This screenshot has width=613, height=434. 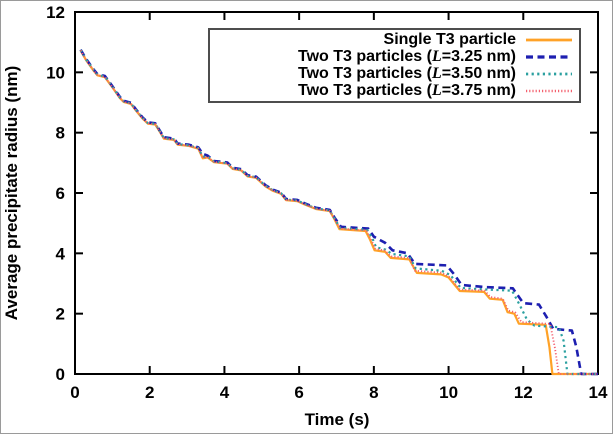 I want to click on legend-entry-two-t3-350: Two T3 particles (L=3.50 nm), so click(x=391, y=73).